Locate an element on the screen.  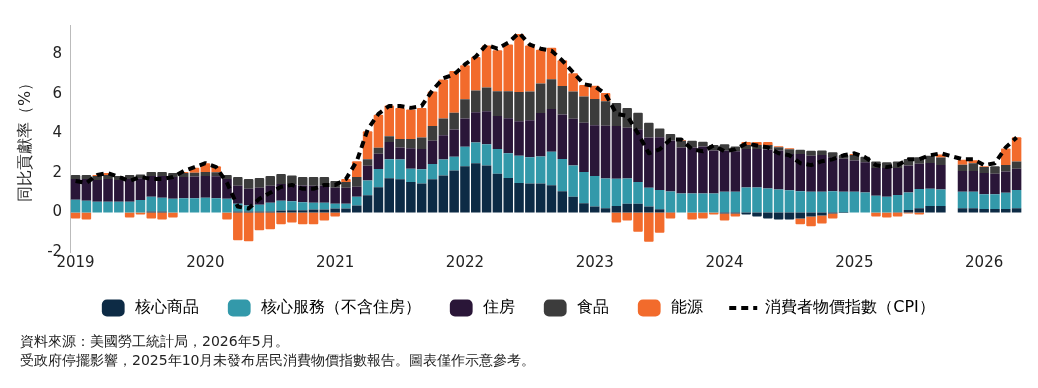
x-tick-label: 2025 is located at coordinates (854, 261).